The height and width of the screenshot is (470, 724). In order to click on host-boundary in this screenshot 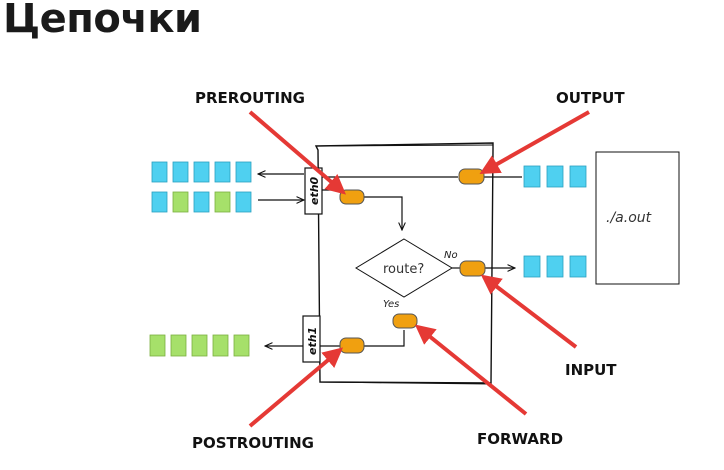, I will do `click(404, 263)`.